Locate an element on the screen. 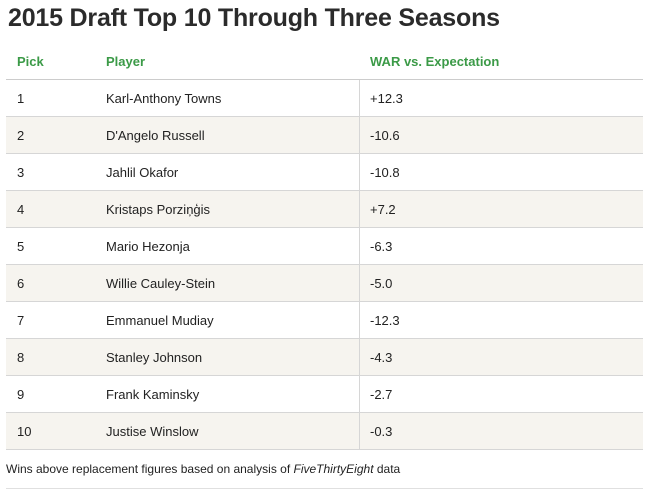  pick-cell: 8 is located at coordinates (21, 357).